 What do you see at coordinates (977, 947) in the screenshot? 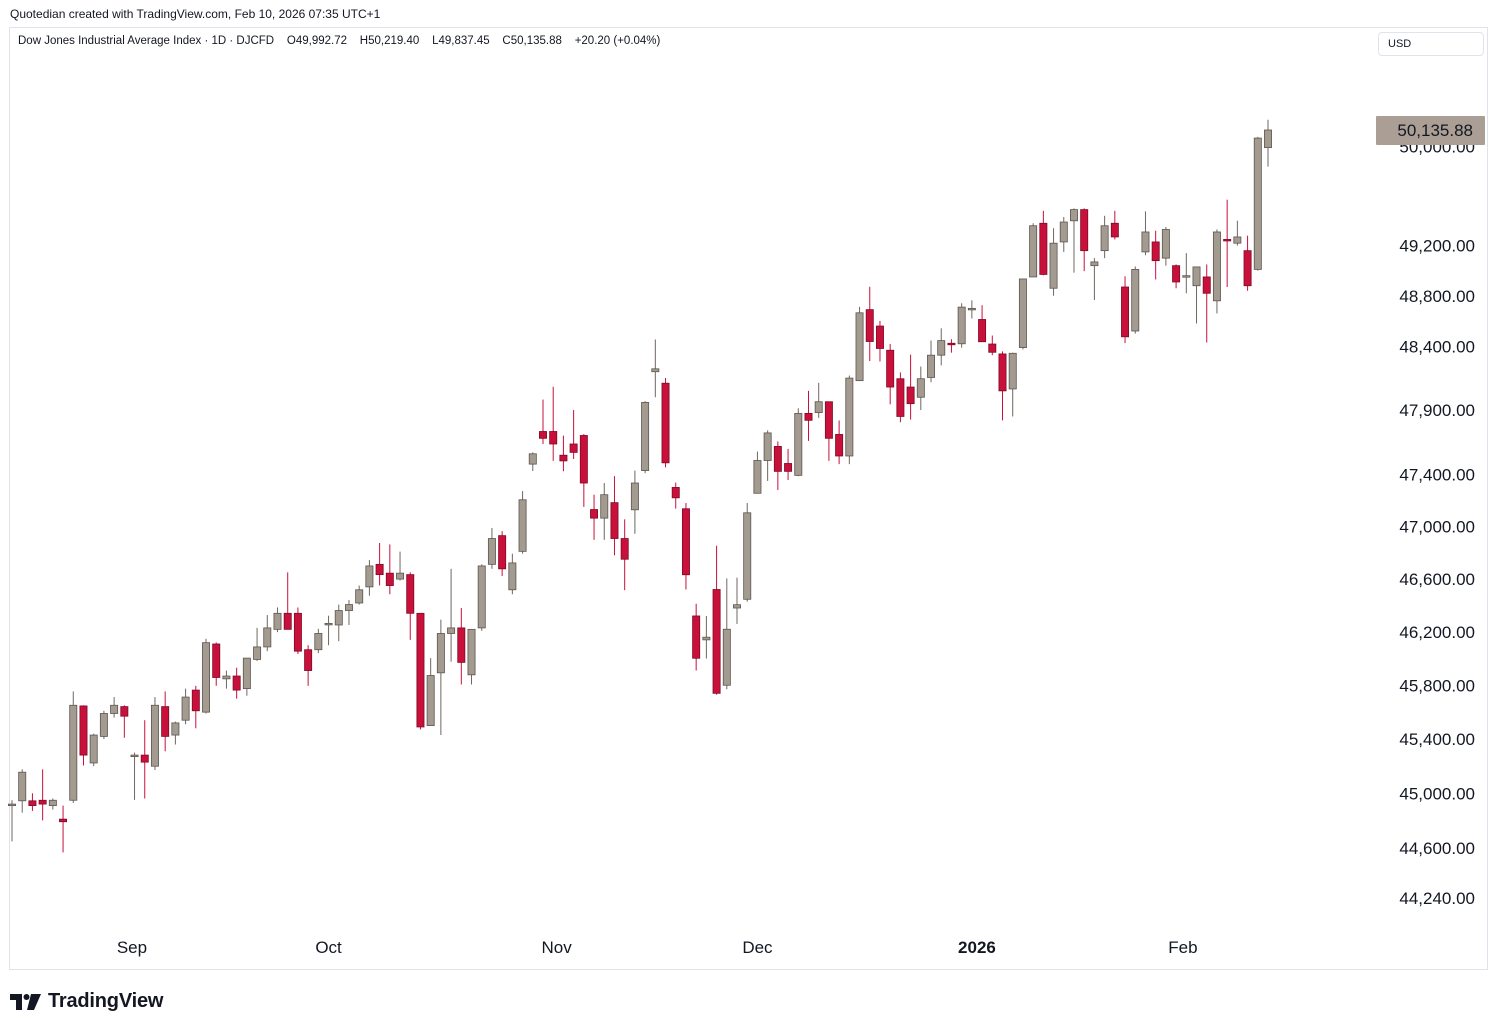
I see `time-axis-label: 2026` at bounding box center [977, 947].